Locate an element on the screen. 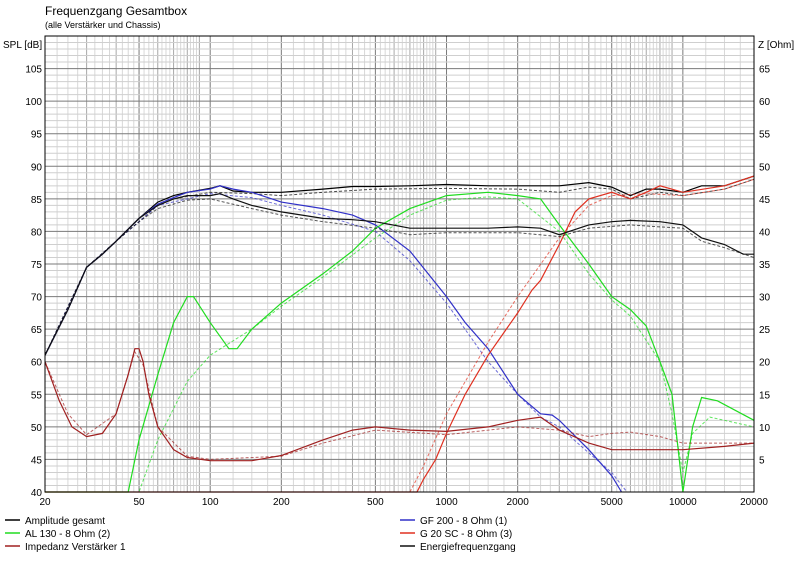 The height and width of the screenshot is (564, 800). legend-label: GF 200 - 8 Ohm (1) is located at coordinates (463, 521).